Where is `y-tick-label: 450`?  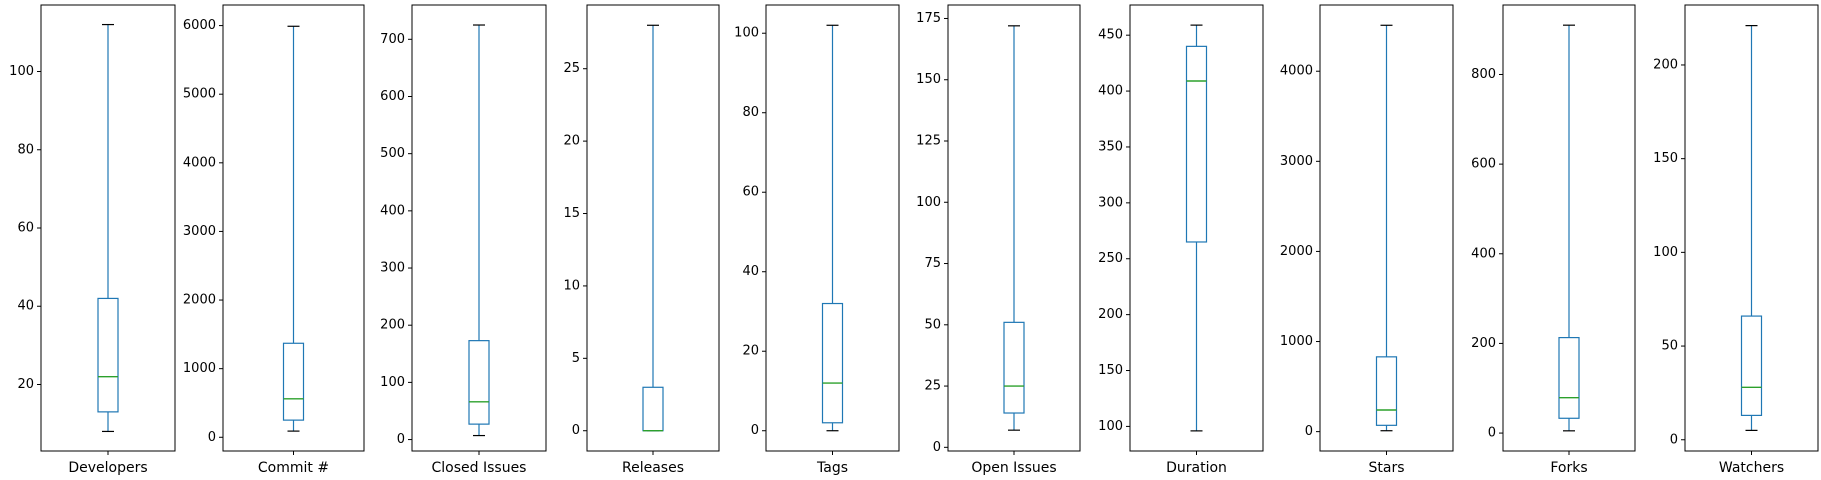
y-tick-label: 450 is located at coordinates (1110, 35).